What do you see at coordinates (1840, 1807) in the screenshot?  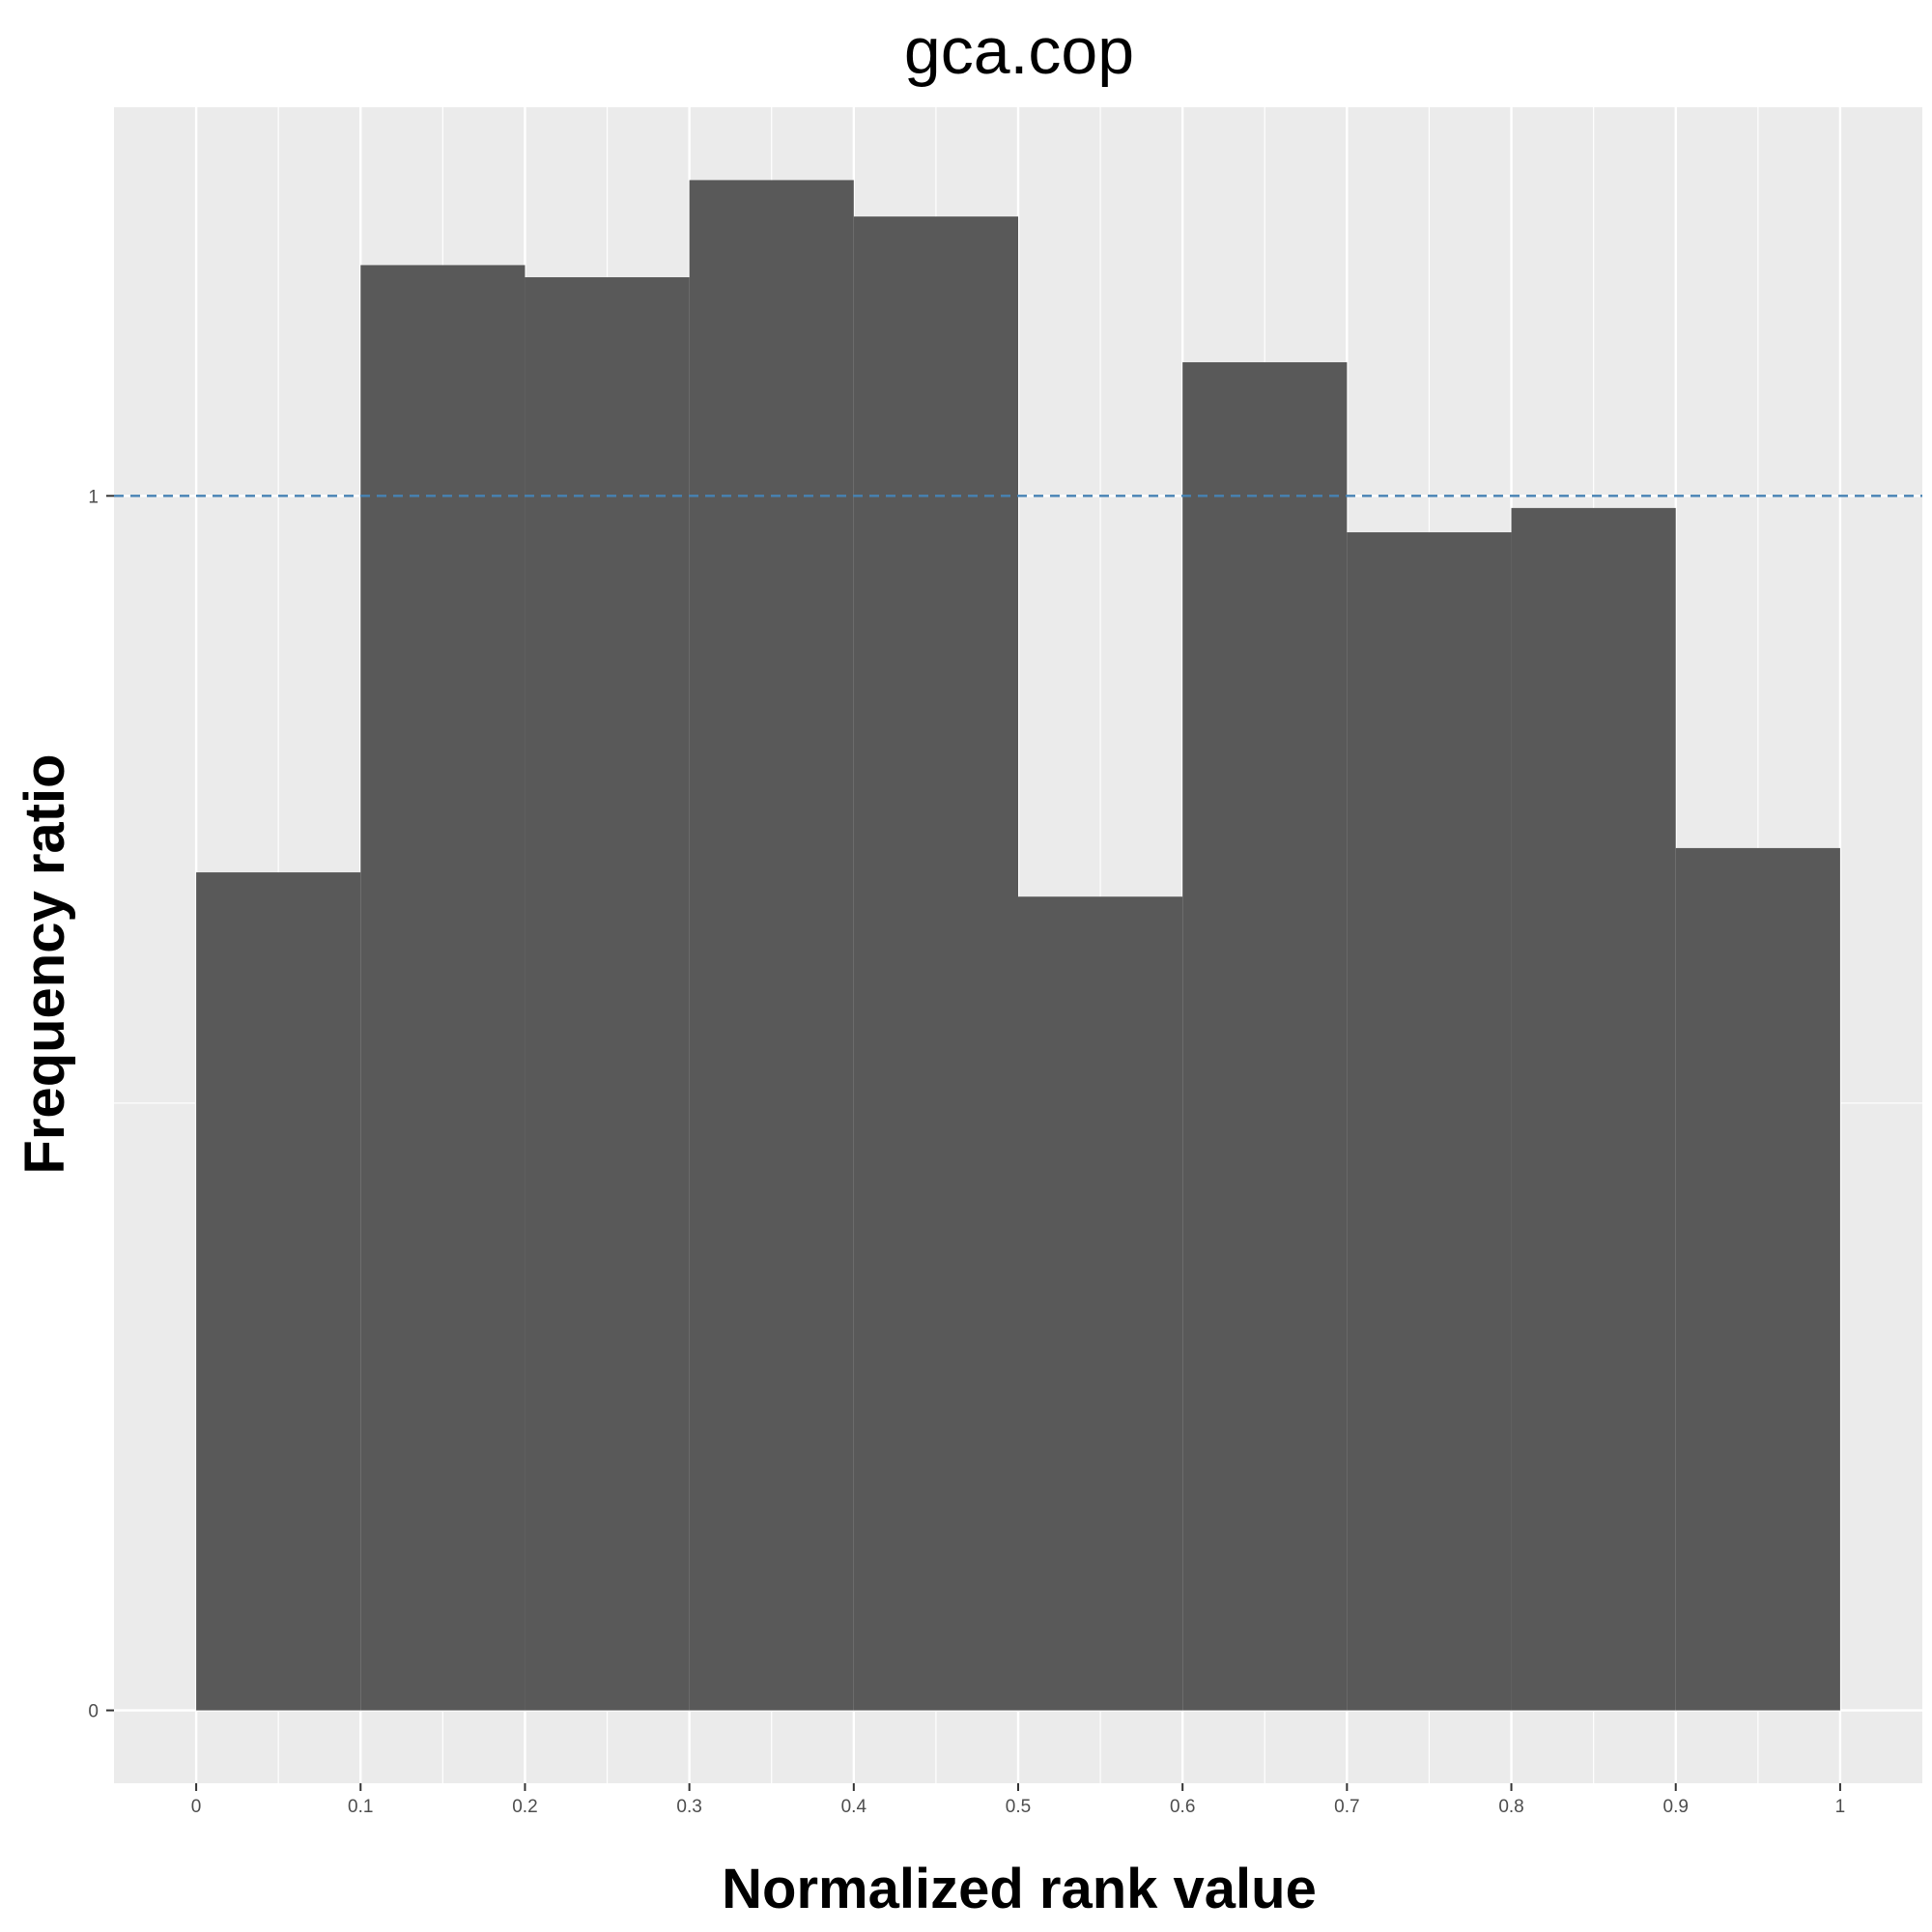 I see `x-tick-label: 1` at bounding box center [1840, 1807].